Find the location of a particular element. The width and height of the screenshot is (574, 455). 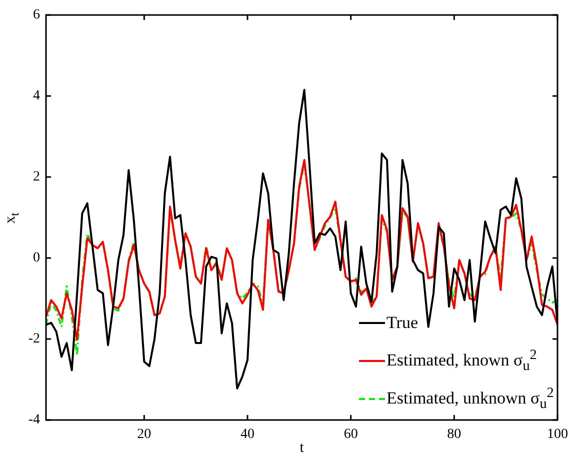

x-axis-title: t is located at coordinates (302, 447).